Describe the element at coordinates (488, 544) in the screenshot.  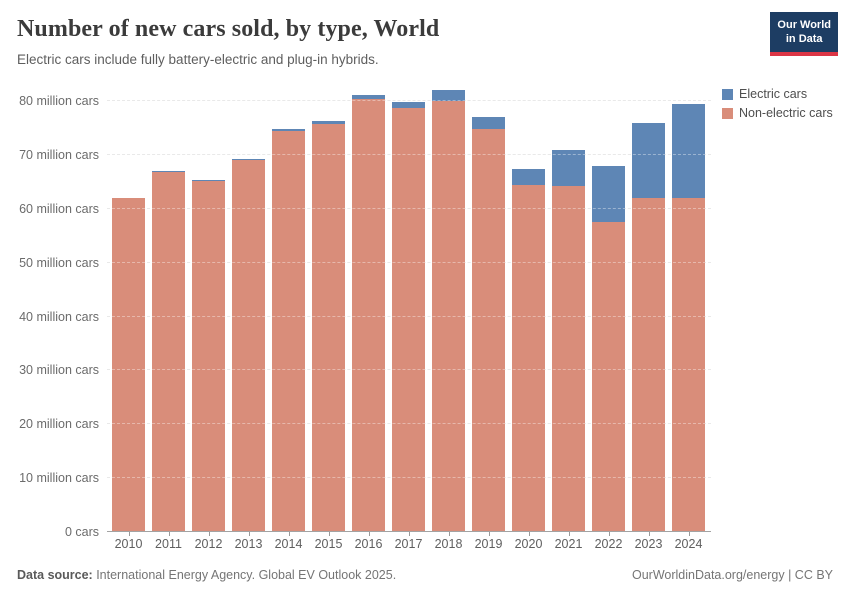
I see `x-tick-label-2019: 2019` at that location.